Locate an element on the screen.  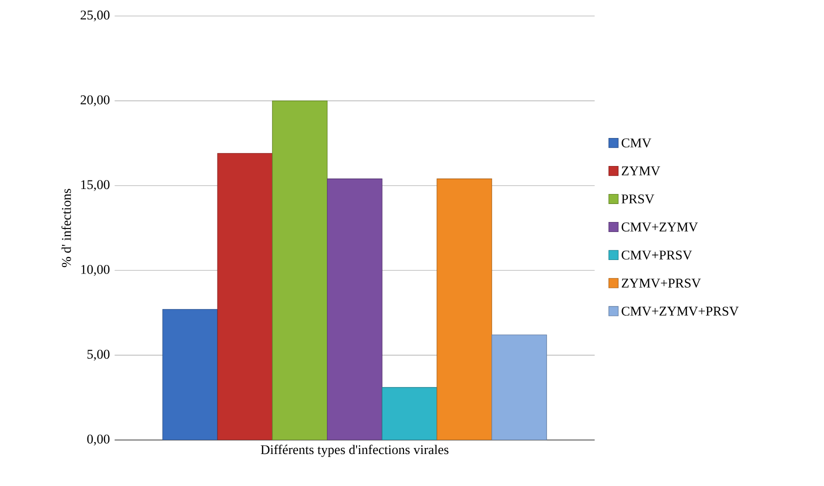
y-tick-label: 0,00 is located at coordinates (98, 440).